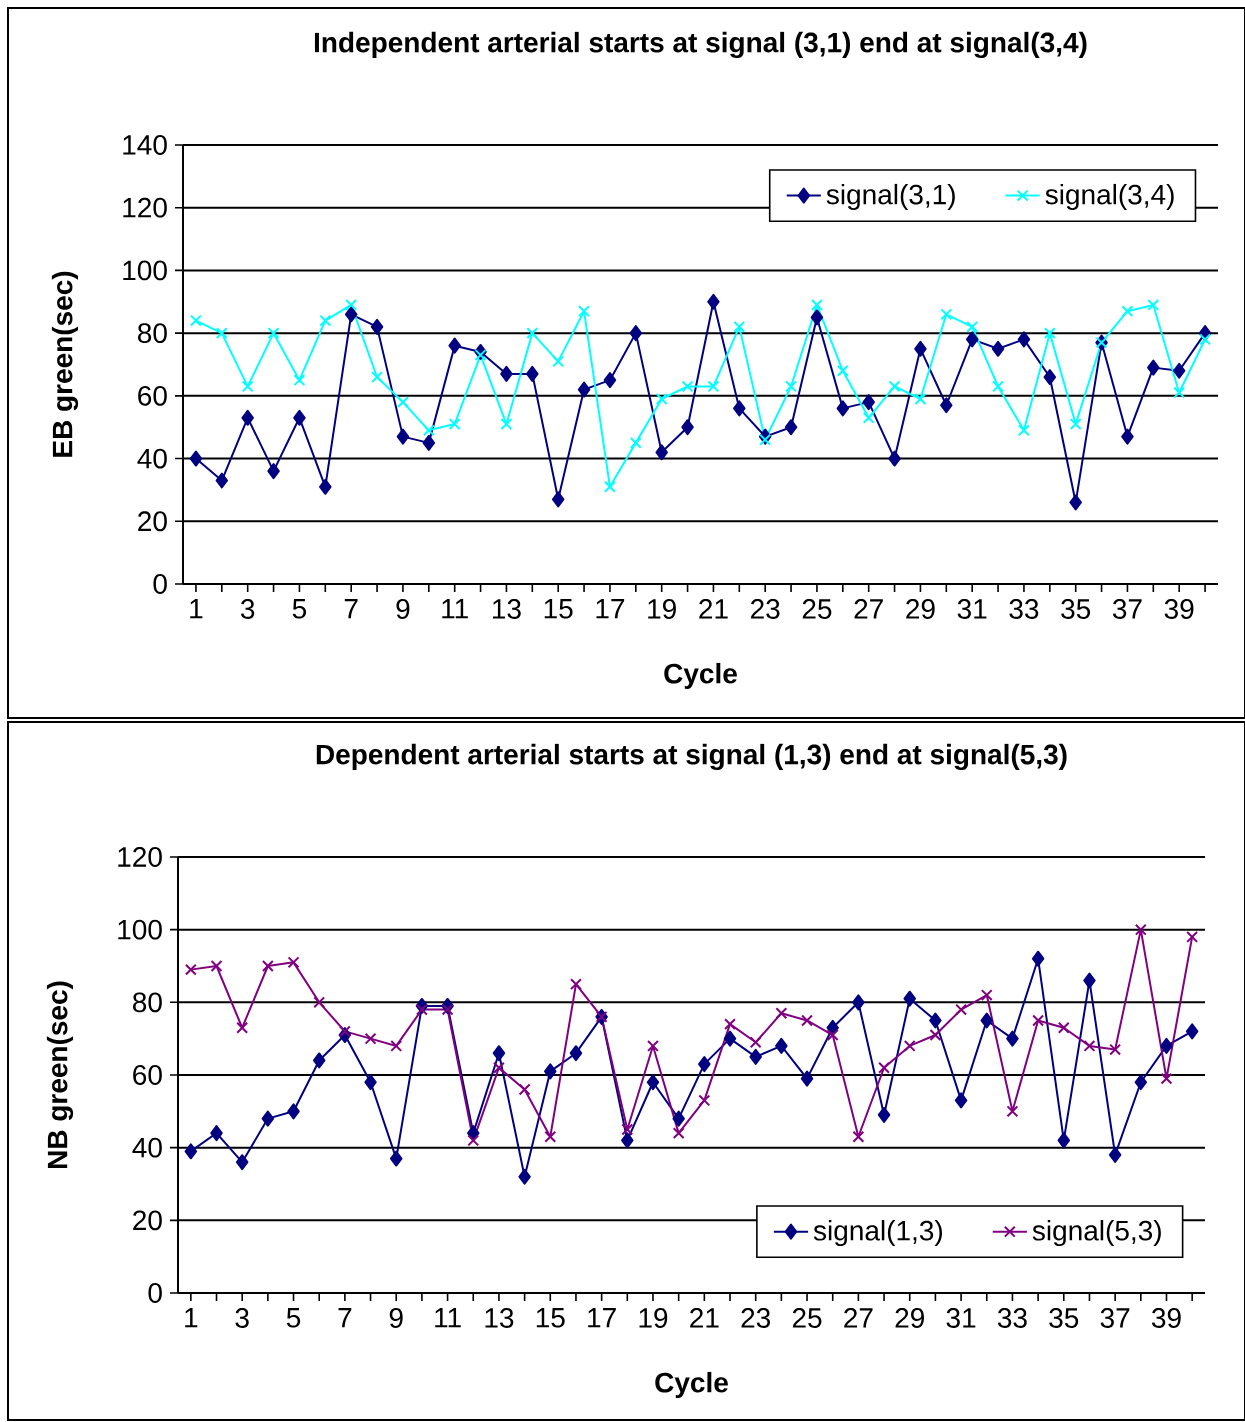  I want to click on x-tick-label: 35, so click(1076, 609).